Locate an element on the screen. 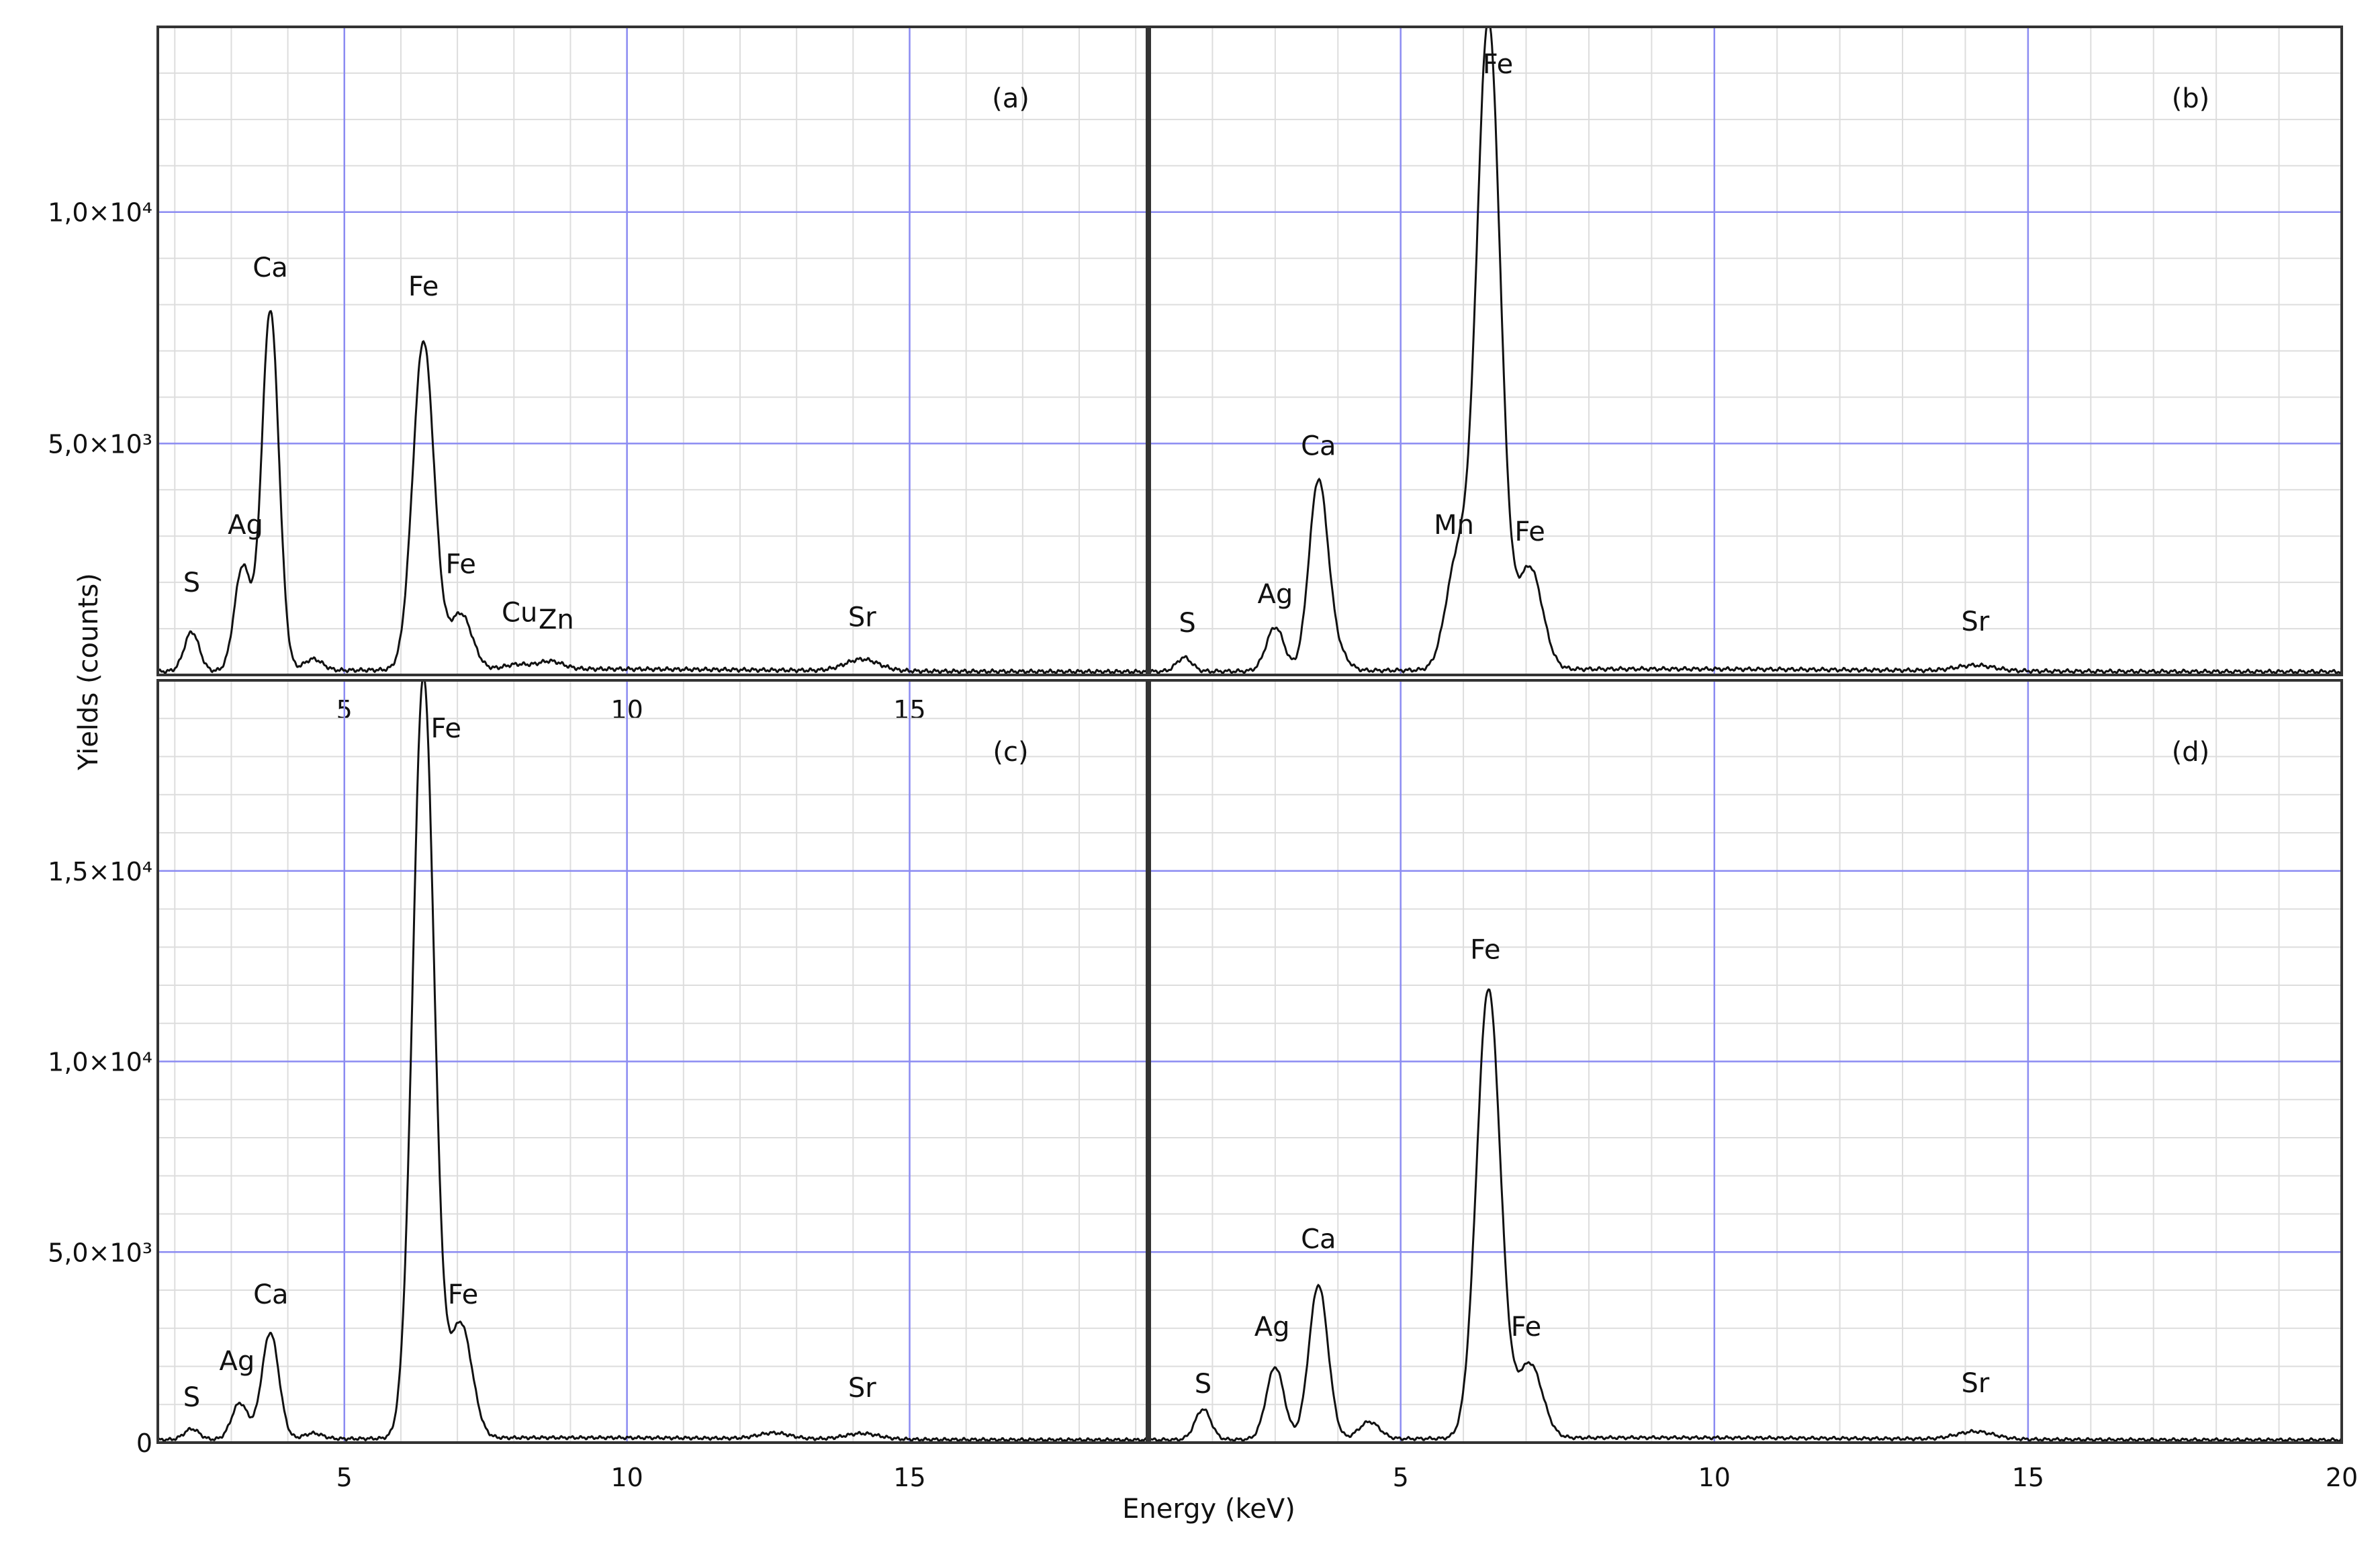 This screenshot has height=1542, width=2380. peak-label: Zn is located at coordinates (556, 619).